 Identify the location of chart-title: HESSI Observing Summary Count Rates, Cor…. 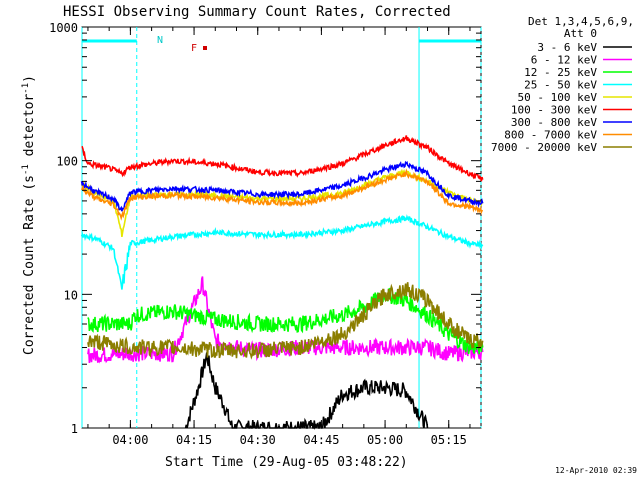
(257, 12).